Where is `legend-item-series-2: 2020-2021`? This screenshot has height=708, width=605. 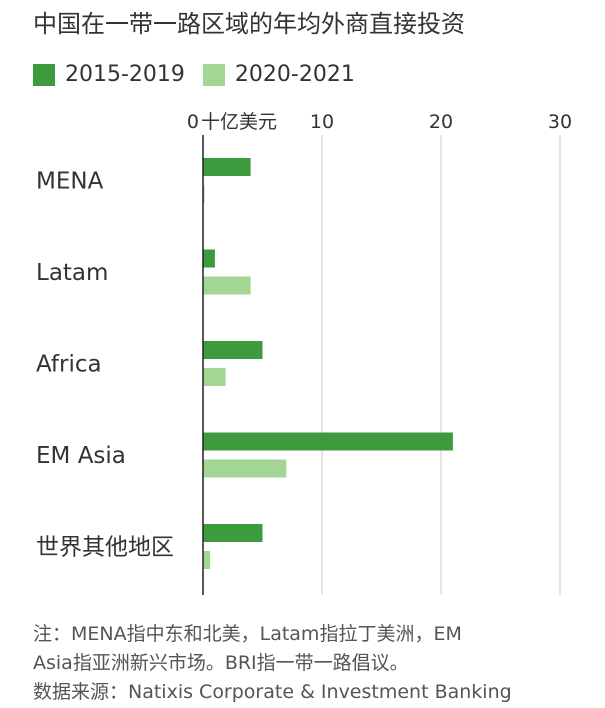
legend-item-series-2: 2020-2021 is located at coordinates (278, 74).